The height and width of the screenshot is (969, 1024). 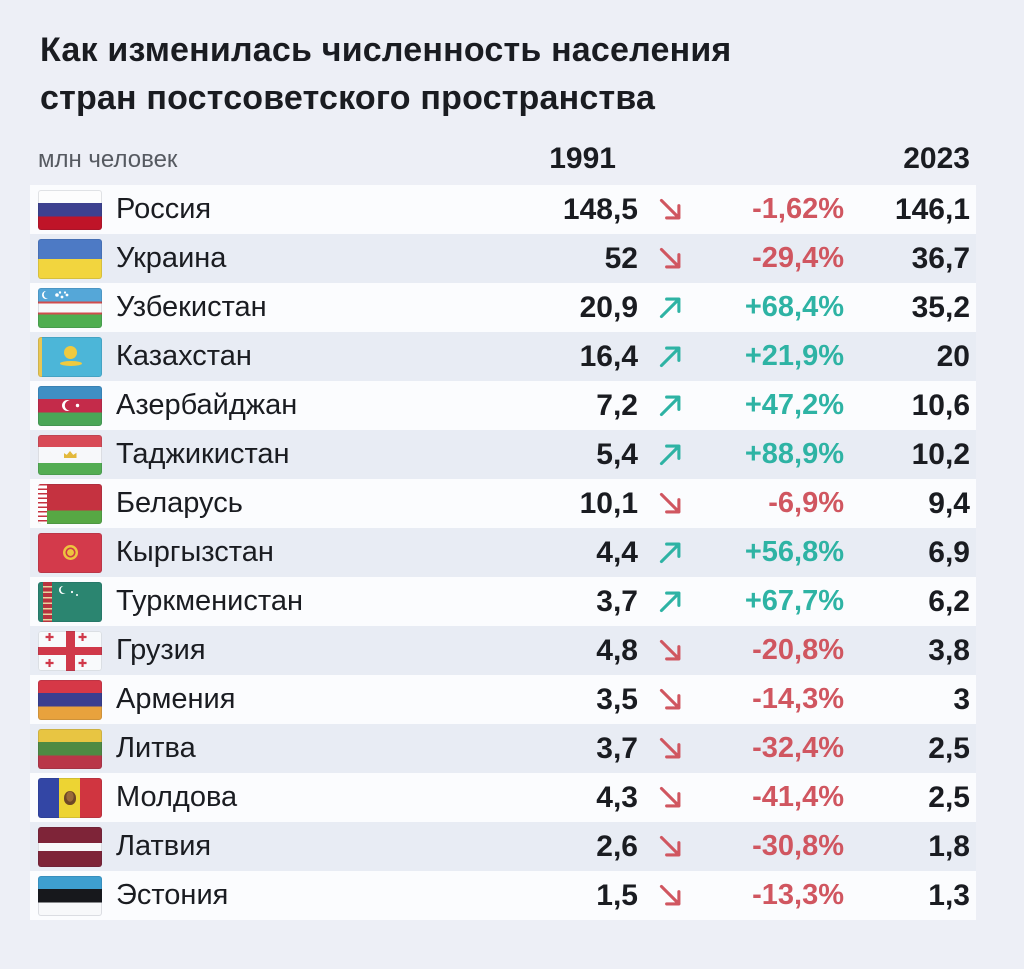 What do you see at coordinates (203, 454) in the screenshot?
I see `country-name: Таджикистан` at bounding box center [203, 454].